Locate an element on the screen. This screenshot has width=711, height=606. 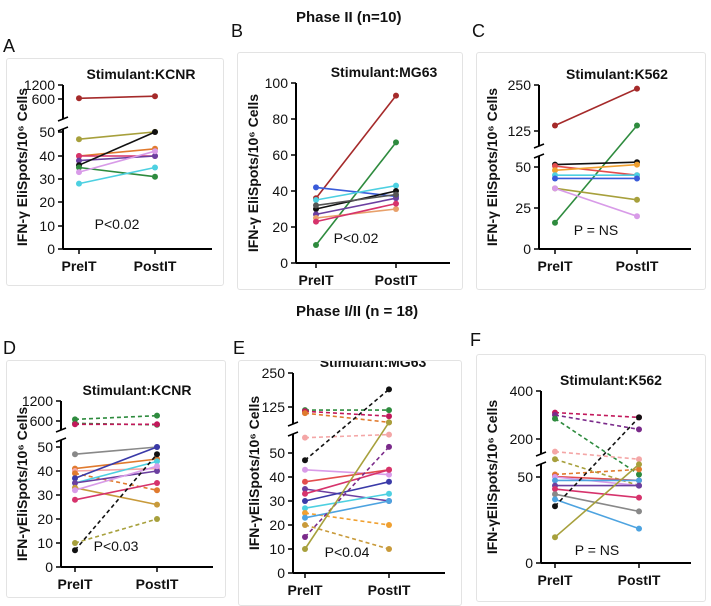
y-axis-title: IFN-γ EliSpots/10⁶ Cells is located at coordinates (253, 173).